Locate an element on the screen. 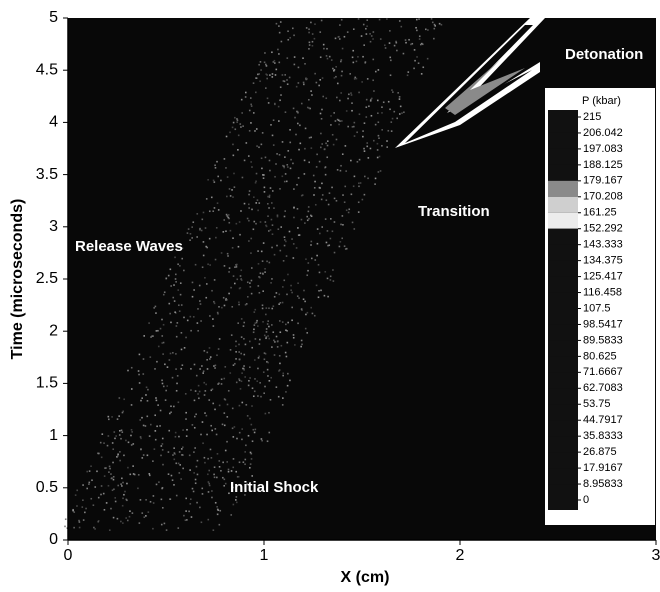 The width and height of the screenshot is (660, 592). colorbar-label: 206.042 is located at coordinates (603, 133).